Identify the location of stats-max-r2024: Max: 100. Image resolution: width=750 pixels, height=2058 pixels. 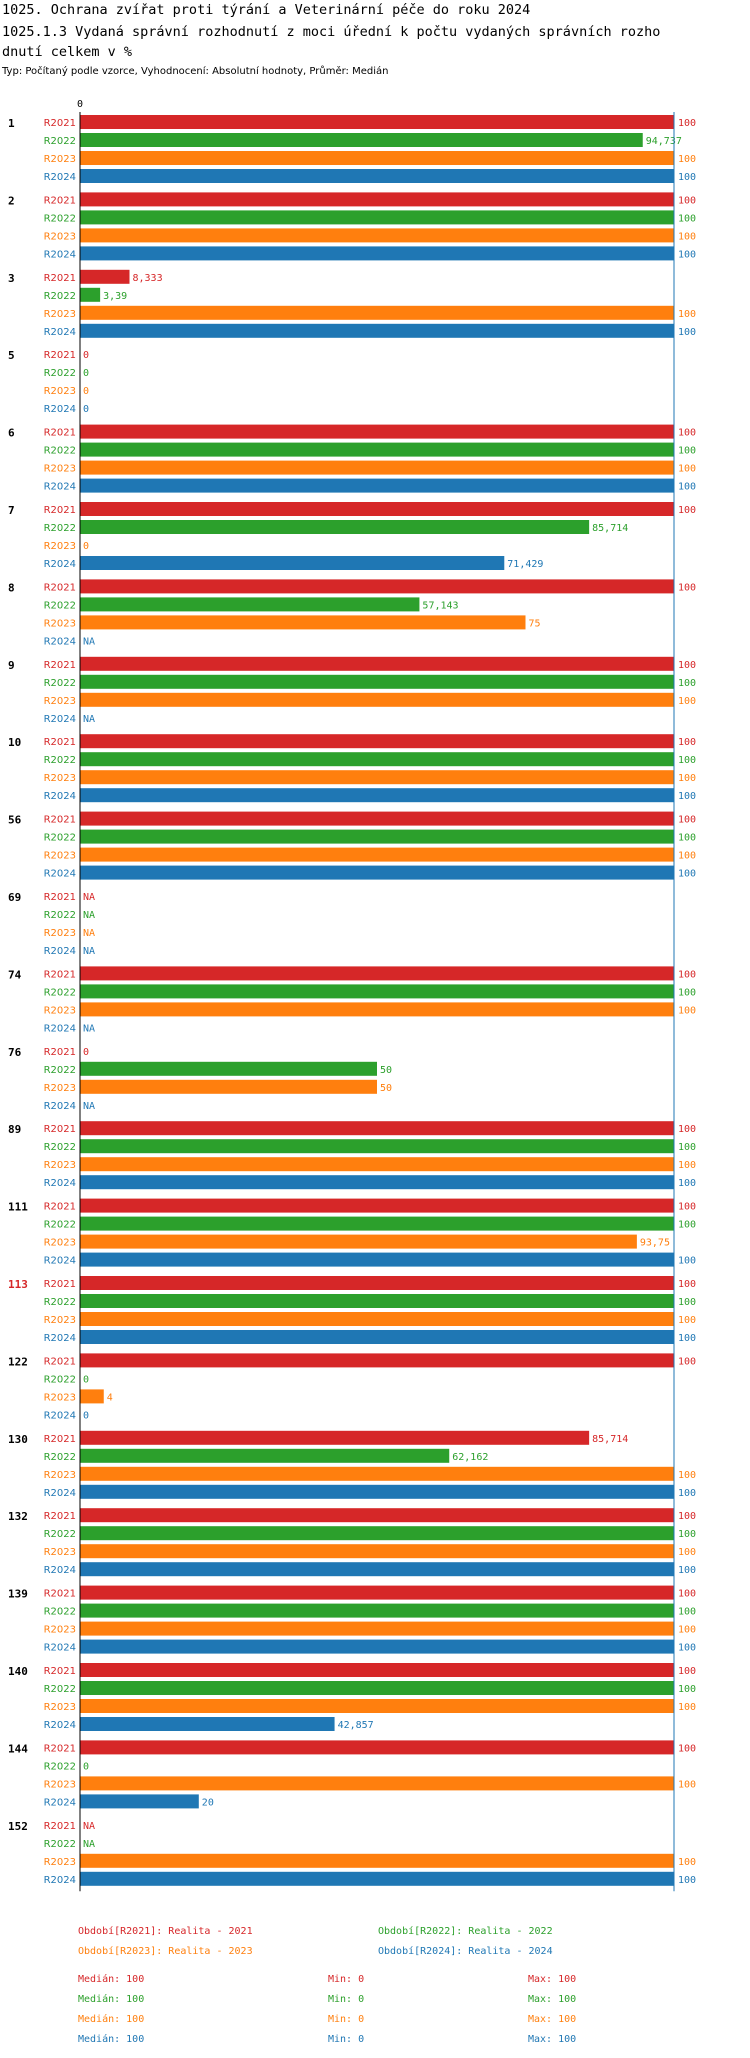
(552, 2039).